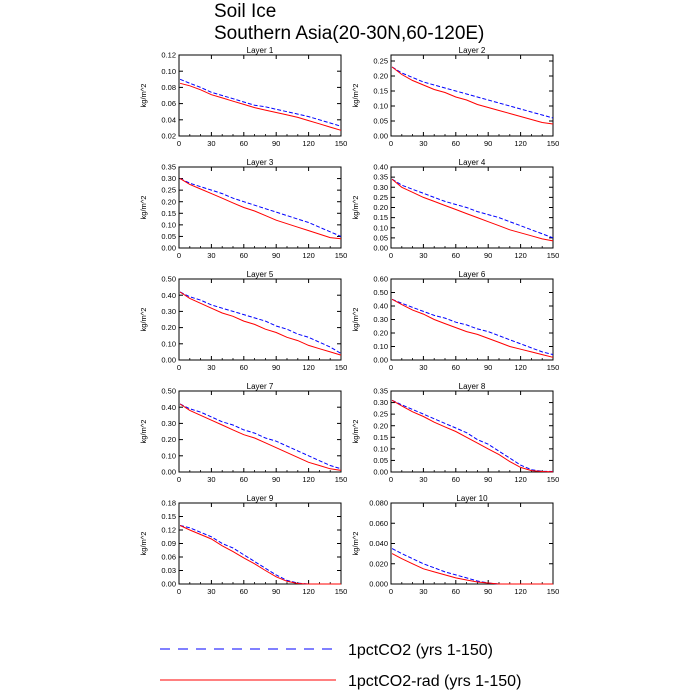  What do you see at coordinates (378, 584) in the screenshot?
I see `y-tick-label: 0.000` at bounding box center [378, 584].